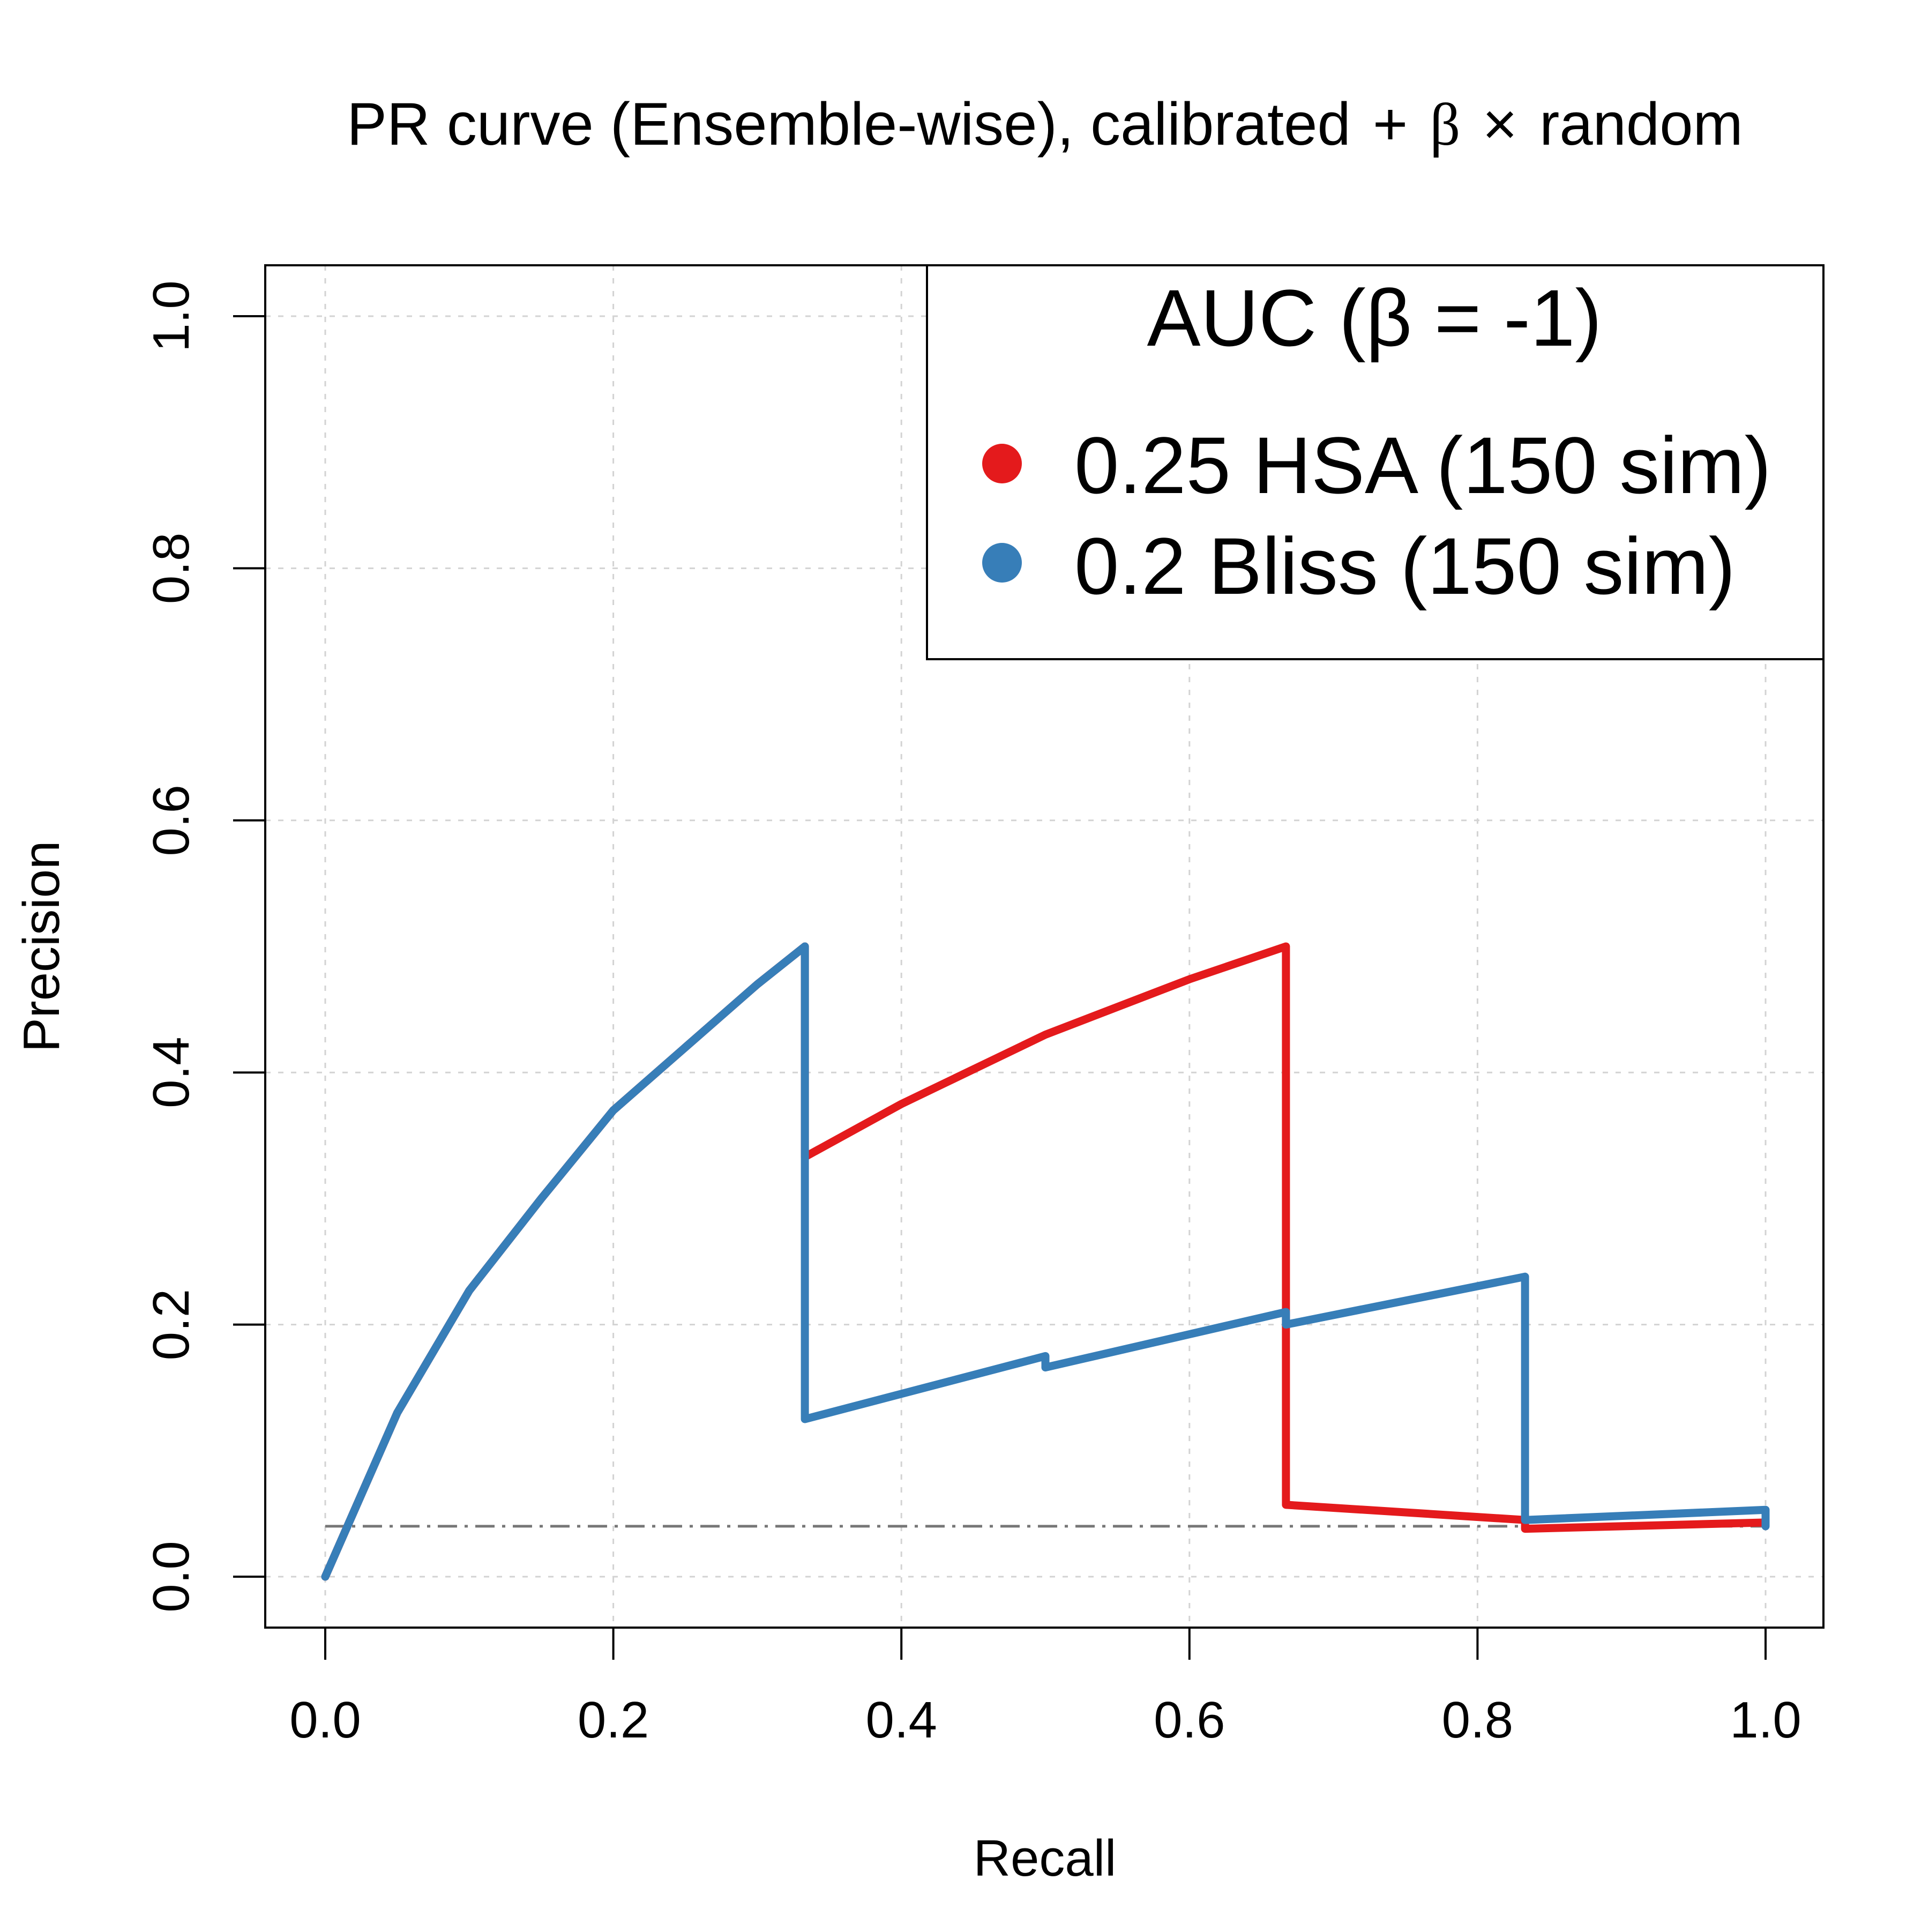 This screenshot has width=1929, height=1932. I want to click on x-tick-label-5: 1.0, so click(1766, 1720).